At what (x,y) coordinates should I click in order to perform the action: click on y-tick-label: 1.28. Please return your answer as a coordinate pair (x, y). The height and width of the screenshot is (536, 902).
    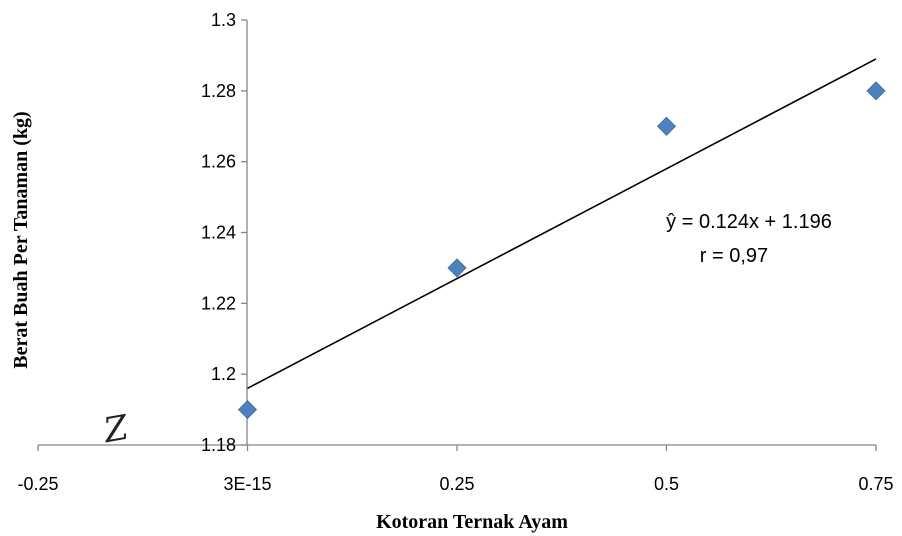
    Looking at the image, I should click on (218, 91).